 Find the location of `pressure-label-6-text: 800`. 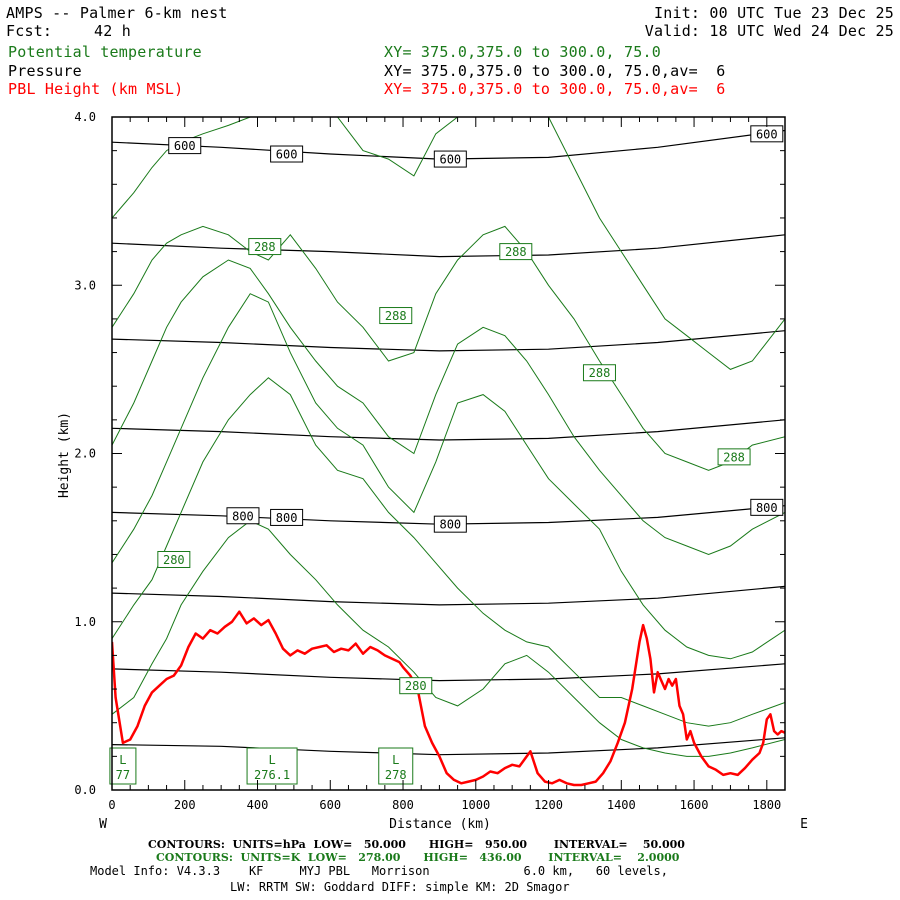

pressure-label-6-text: 800 is located at coordinates (450, 525).